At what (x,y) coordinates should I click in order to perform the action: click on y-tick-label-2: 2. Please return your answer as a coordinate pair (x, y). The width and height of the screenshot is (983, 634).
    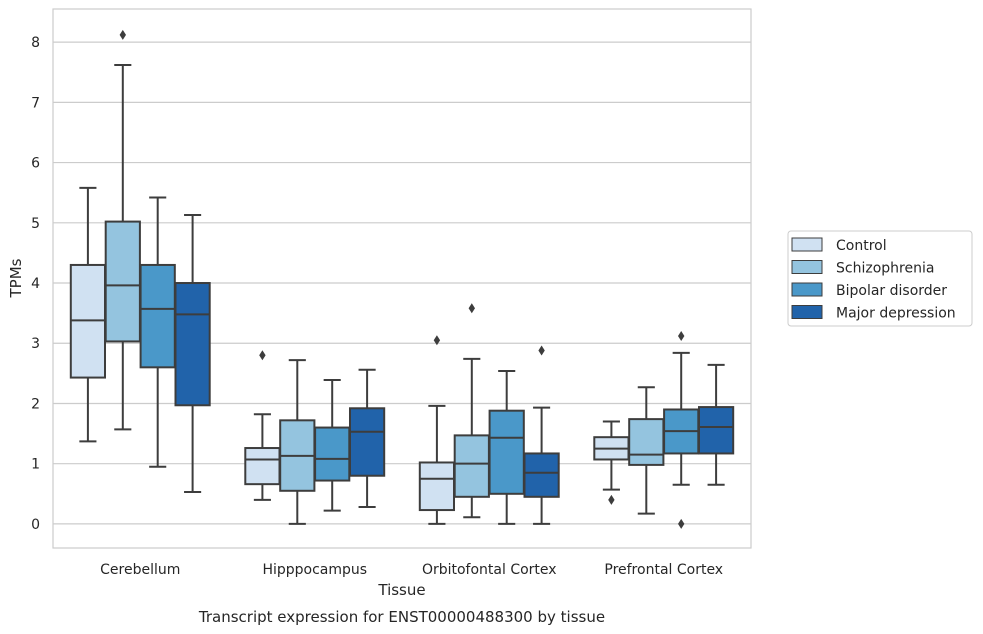
    Looking at the image, I should click on (35, 404).